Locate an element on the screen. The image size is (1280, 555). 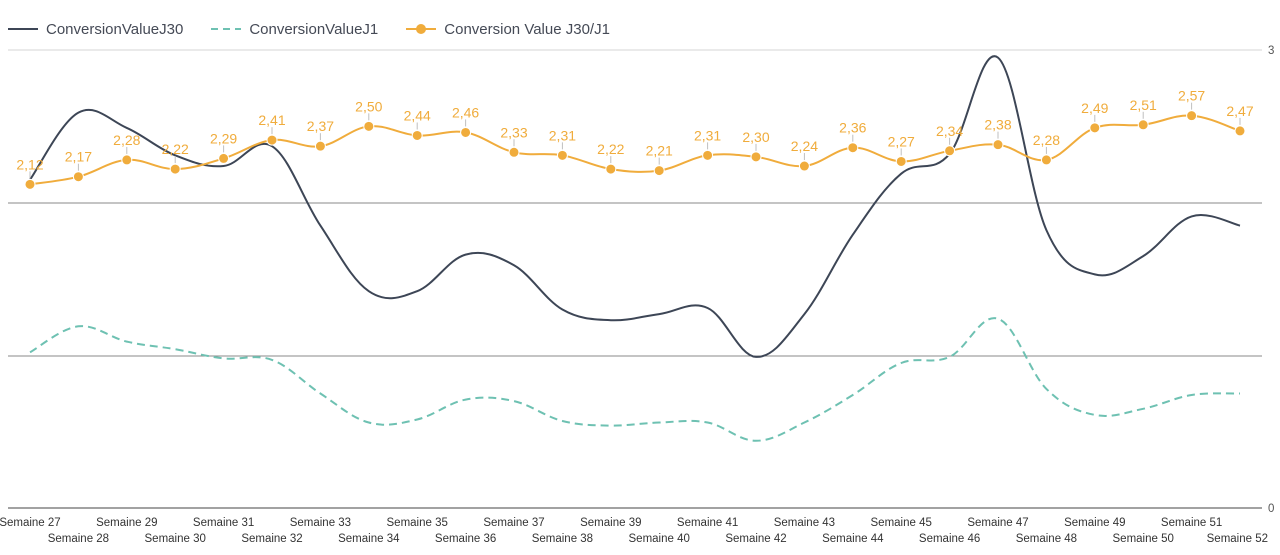
x-axis-tick-label: Semaine 36 is located at coordinates (465, 539).